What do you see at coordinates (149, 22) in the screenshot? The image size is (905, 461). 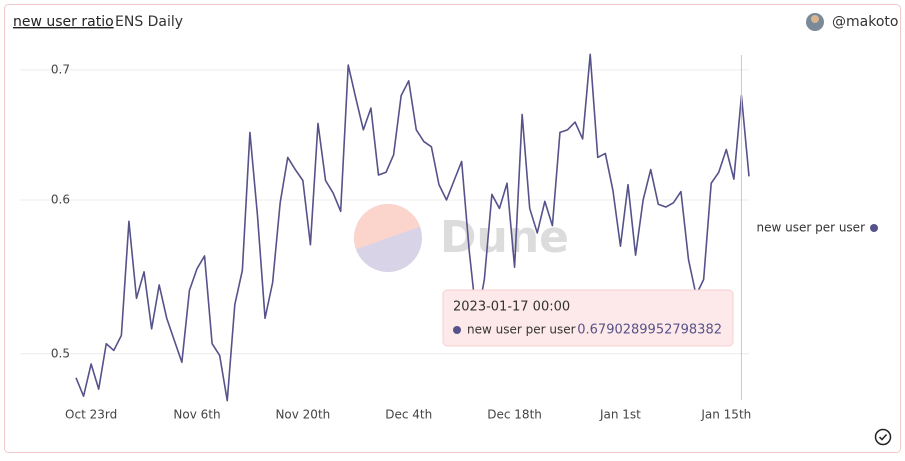 I see `chart-subtitle: ENS Daily` at bounding box center [149, 22].